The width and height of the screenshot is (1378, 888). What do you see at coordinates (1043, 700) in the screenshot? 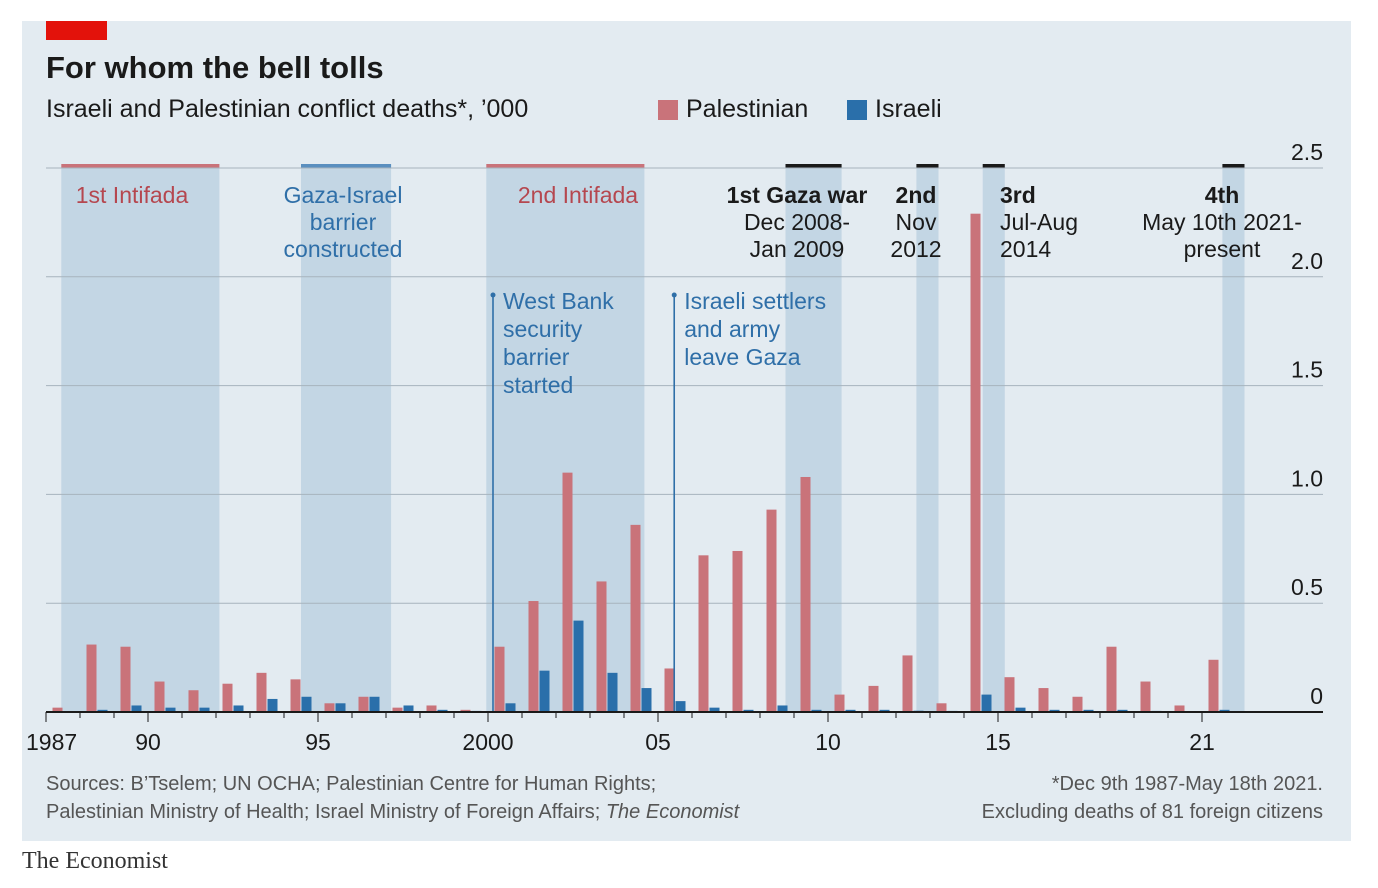
I see `bar-palestinian-2016` at bounding box center [1043, 700].